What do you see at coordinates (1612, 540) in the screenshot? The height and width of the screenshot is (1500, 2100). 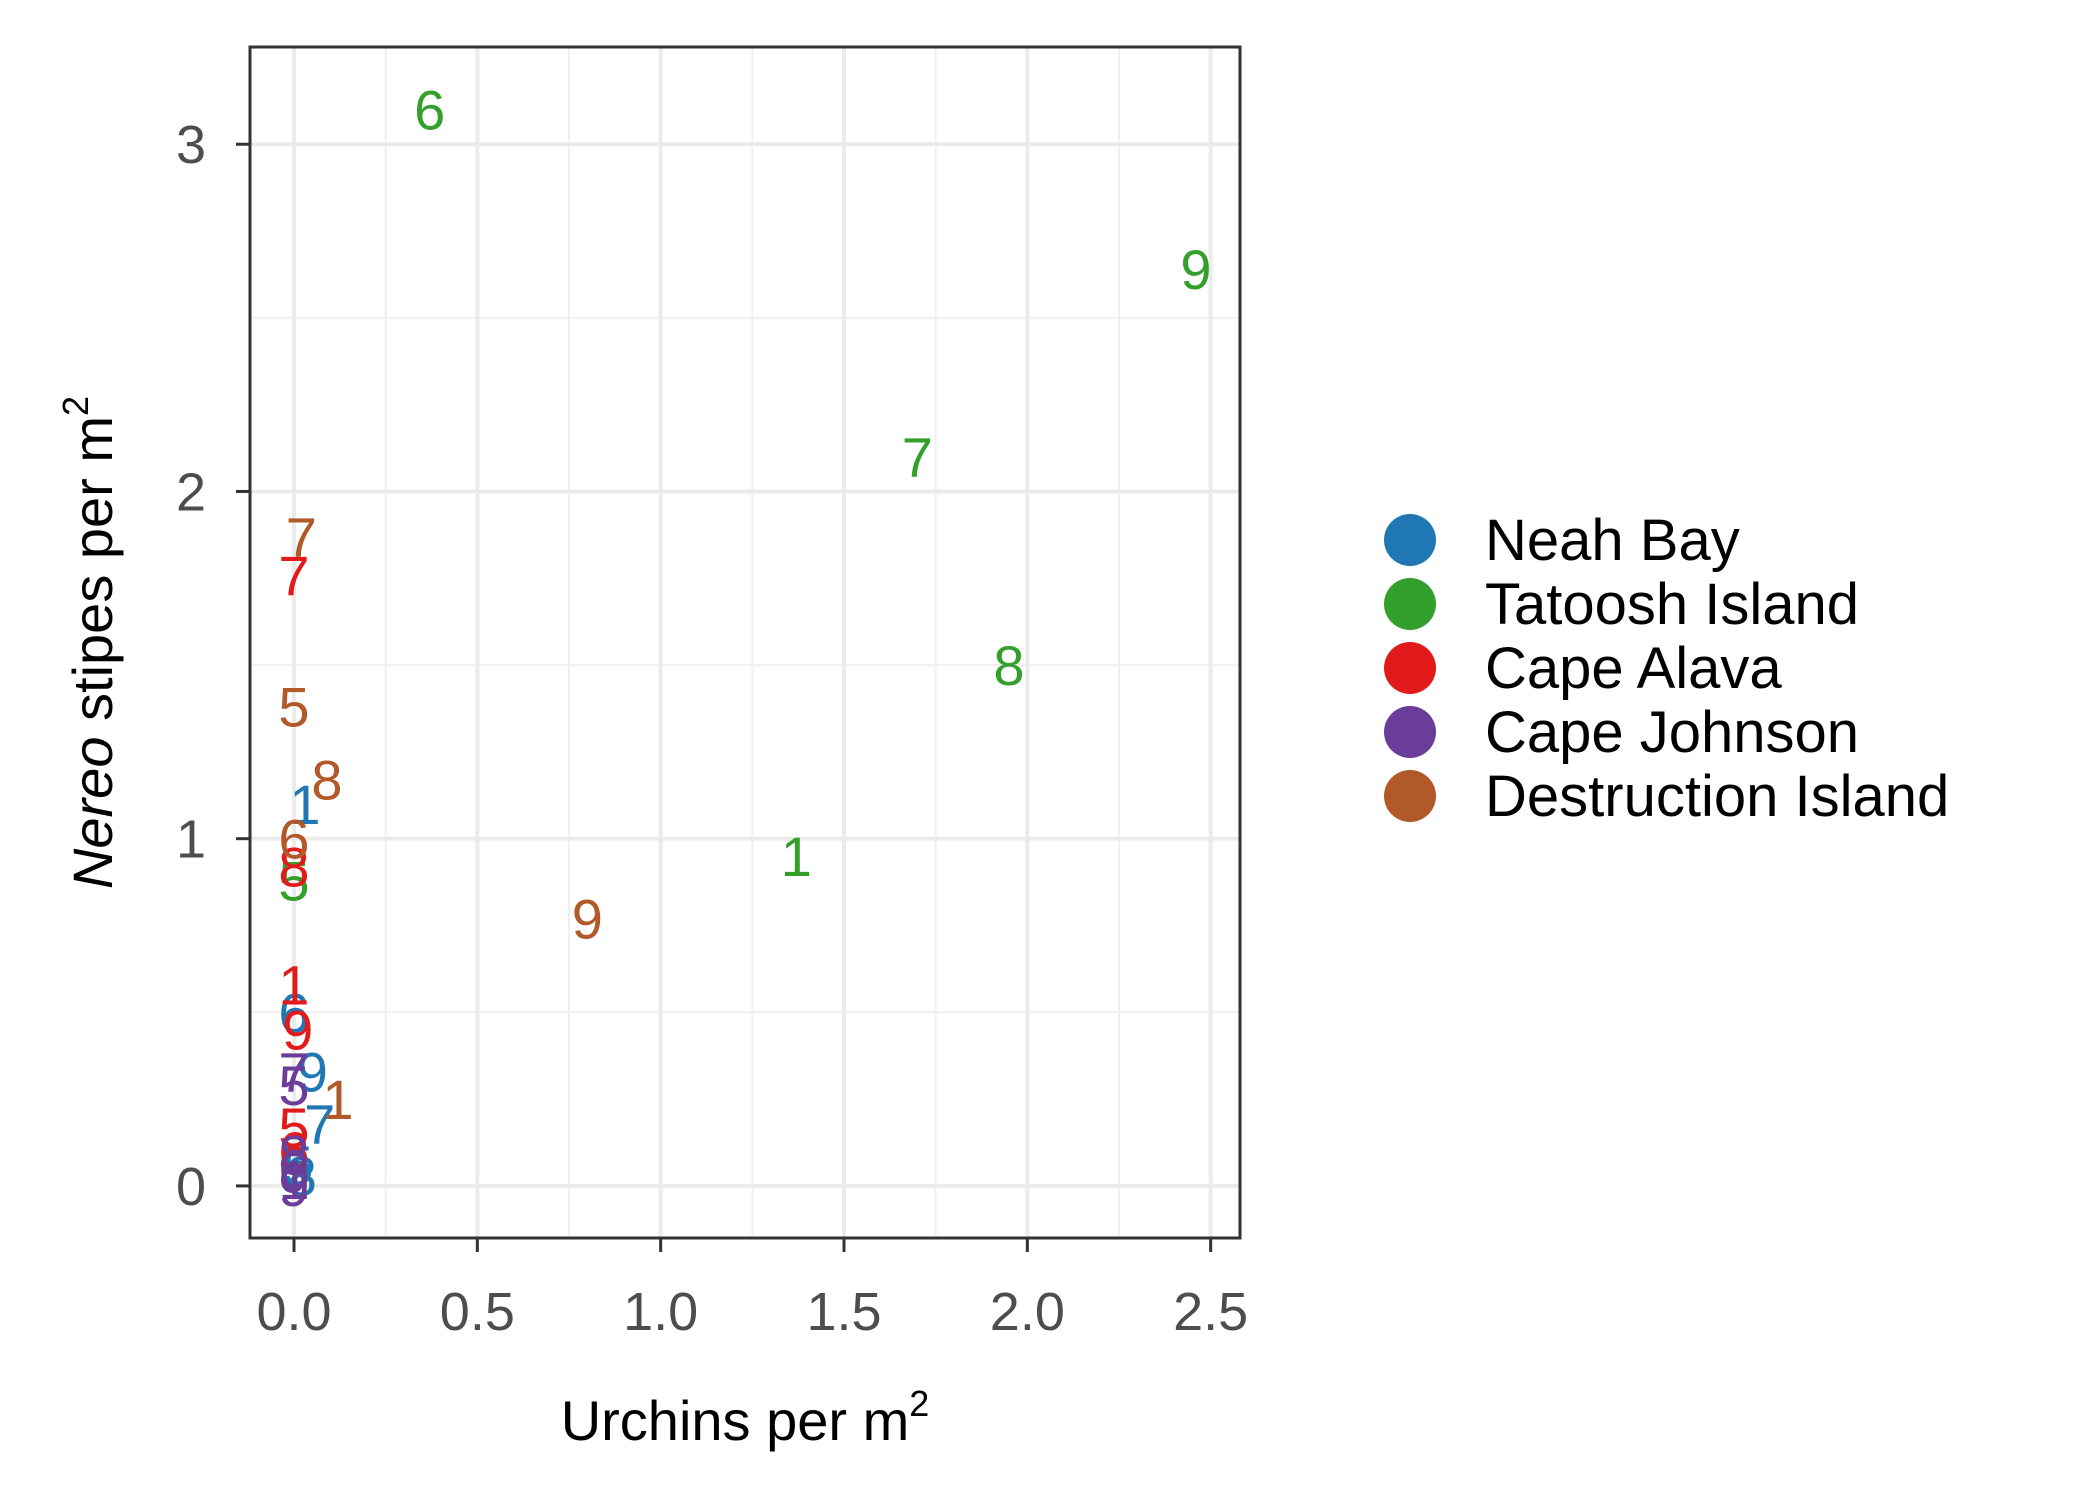 I see `legend-entry-label: Neah Bay` at bounding box center [1612, 540].